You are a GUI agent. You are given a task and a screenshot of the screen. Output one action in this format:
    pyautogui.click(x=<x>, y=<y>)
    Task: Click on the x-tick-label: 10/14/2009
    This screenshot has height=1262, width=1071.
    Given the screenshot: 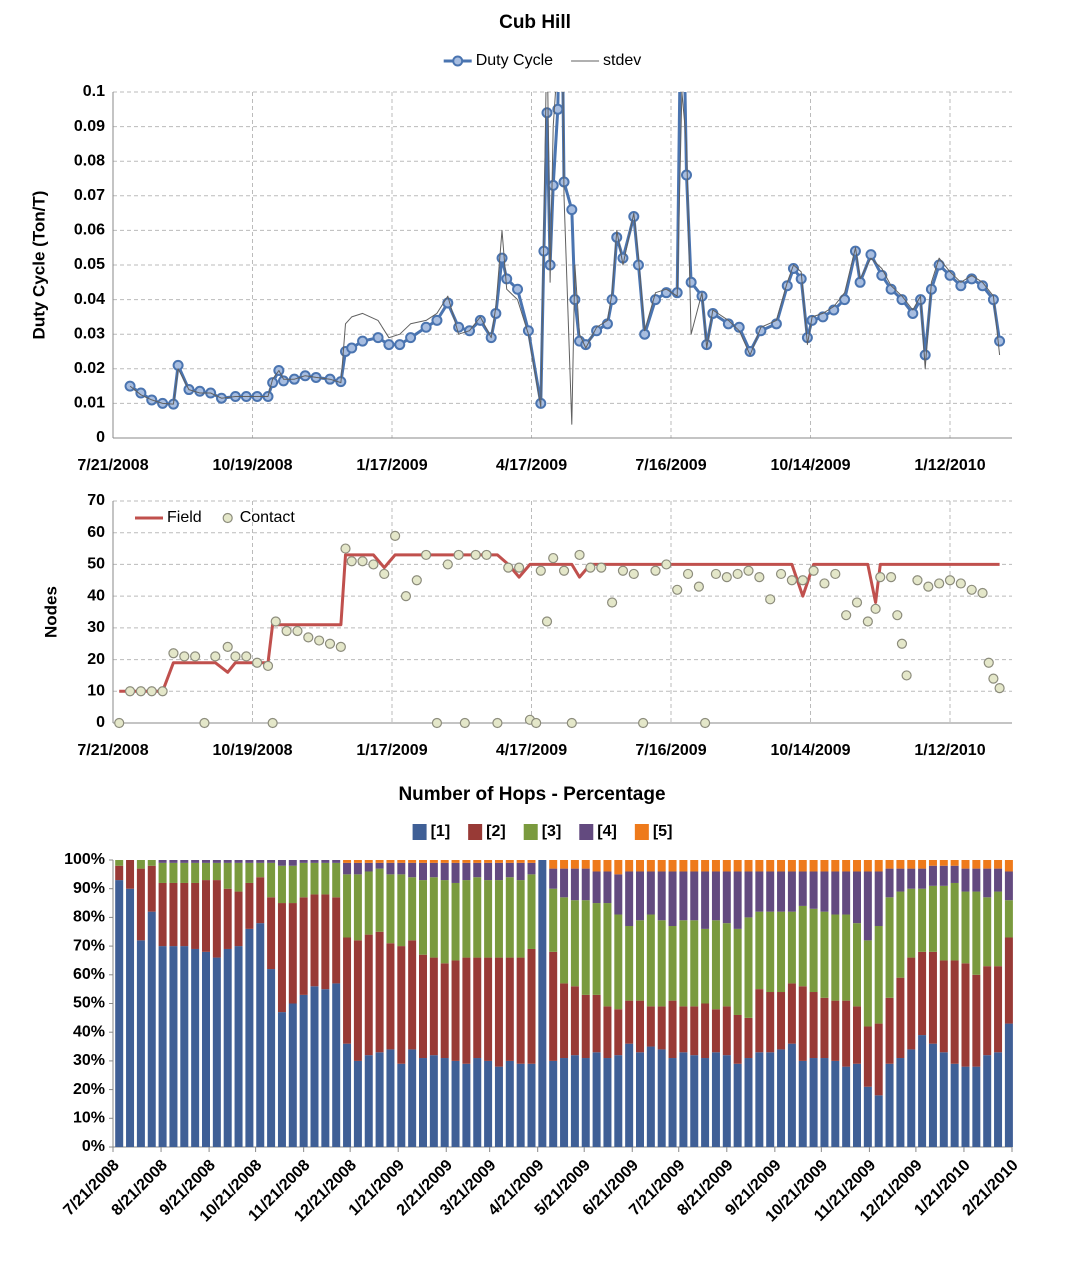 What is the action you would take?
    pyautogui.click(x=810, y=465)
    